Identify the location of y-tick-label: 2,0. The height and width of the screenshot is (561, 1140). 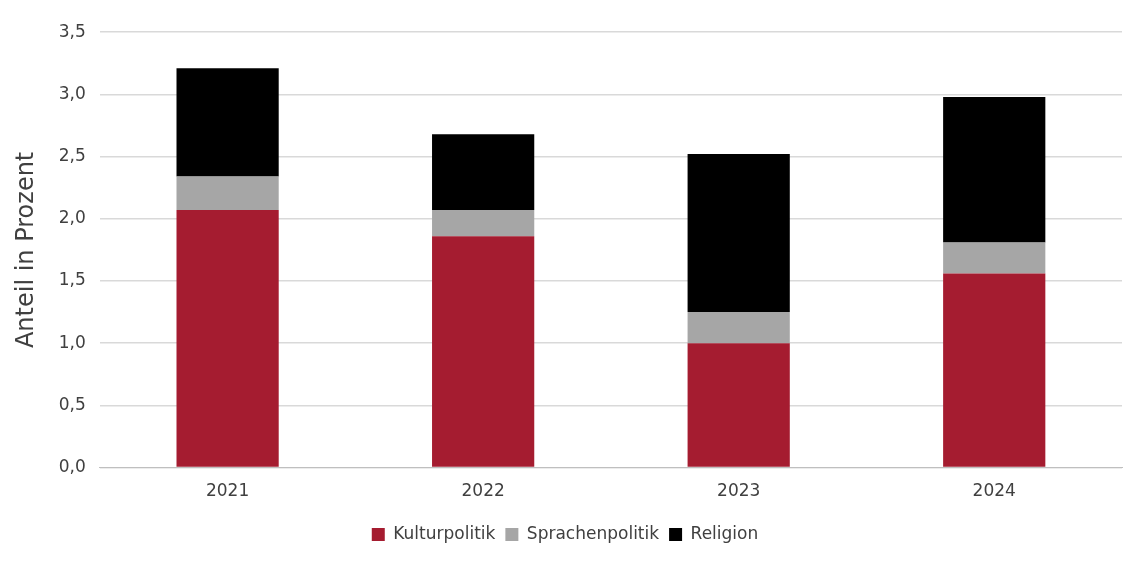
(72, 217).